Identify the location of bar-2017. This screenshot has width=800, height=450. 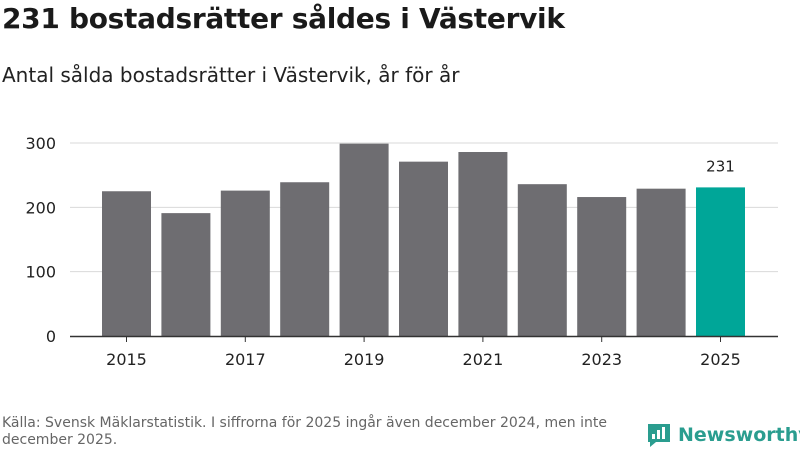
(245, 263).